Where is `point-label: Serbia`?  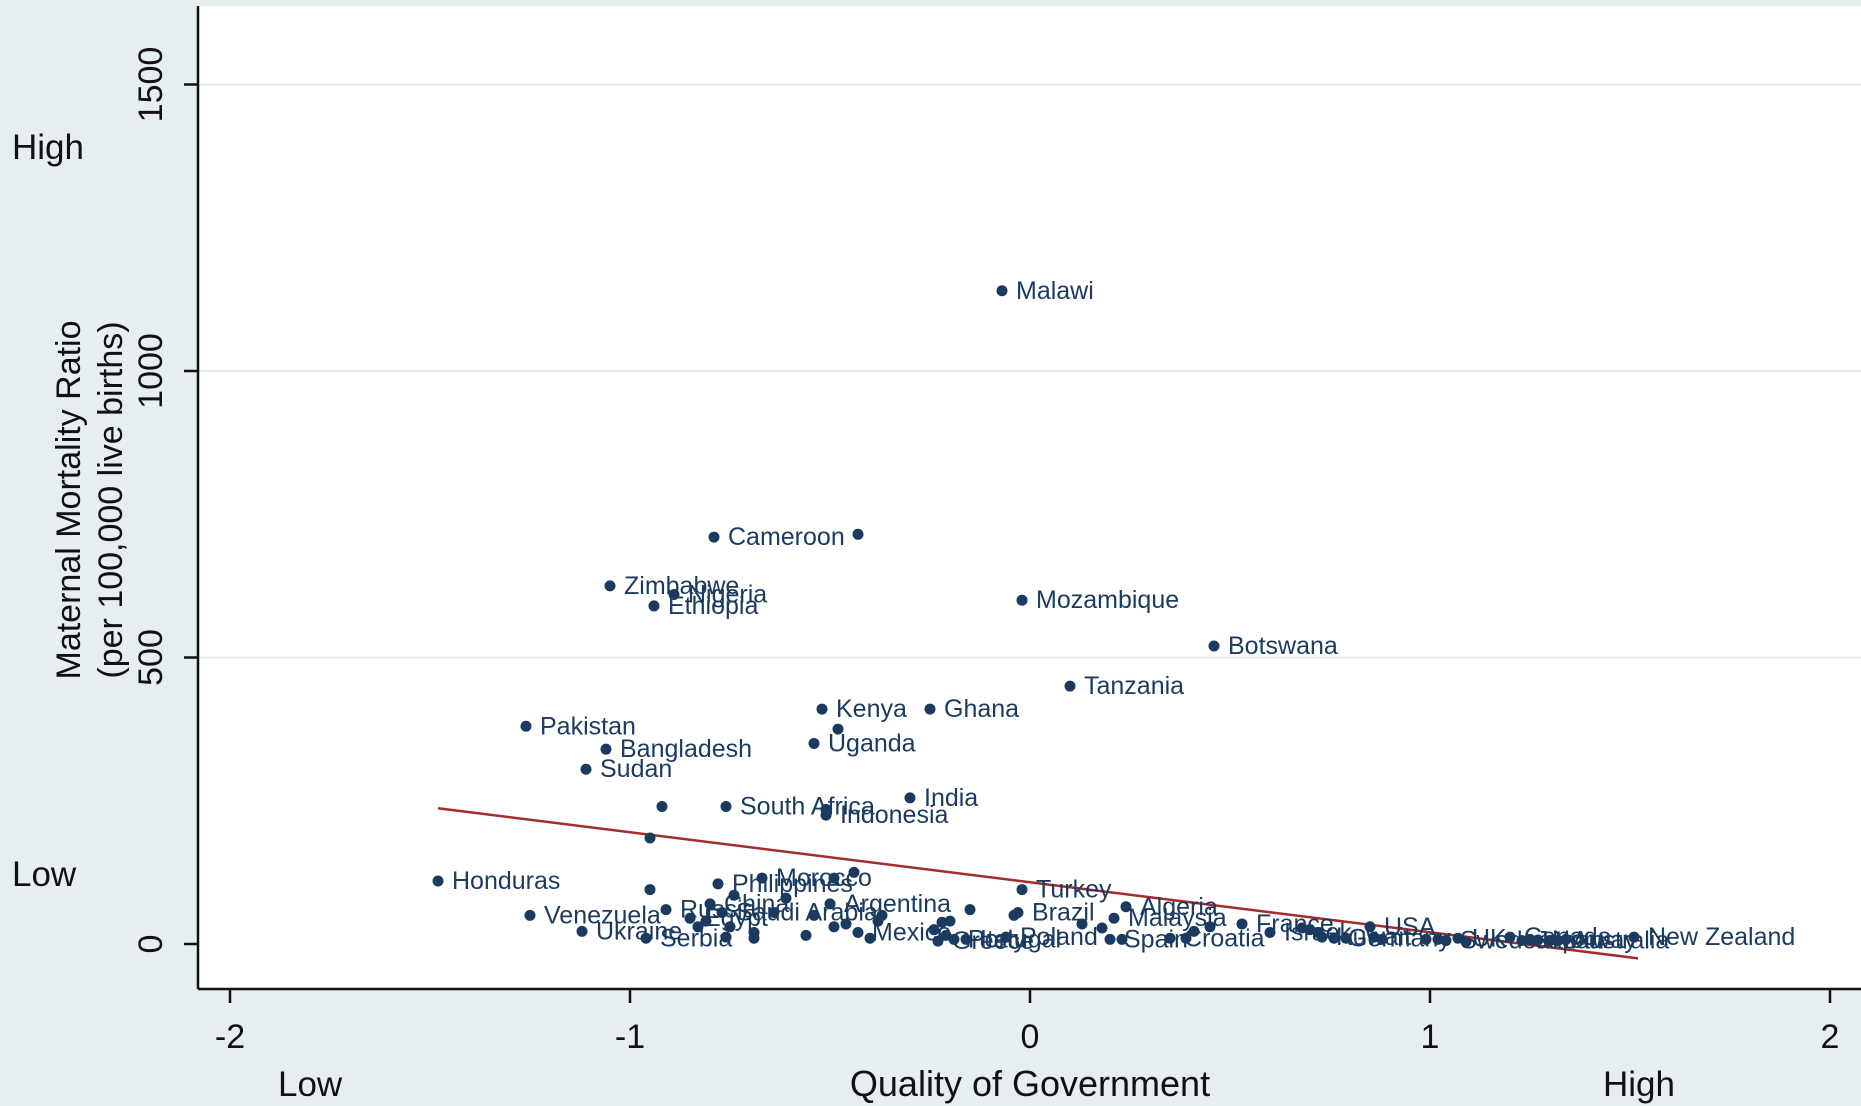
point-label: Serbia is located at coordinates (696, 938).